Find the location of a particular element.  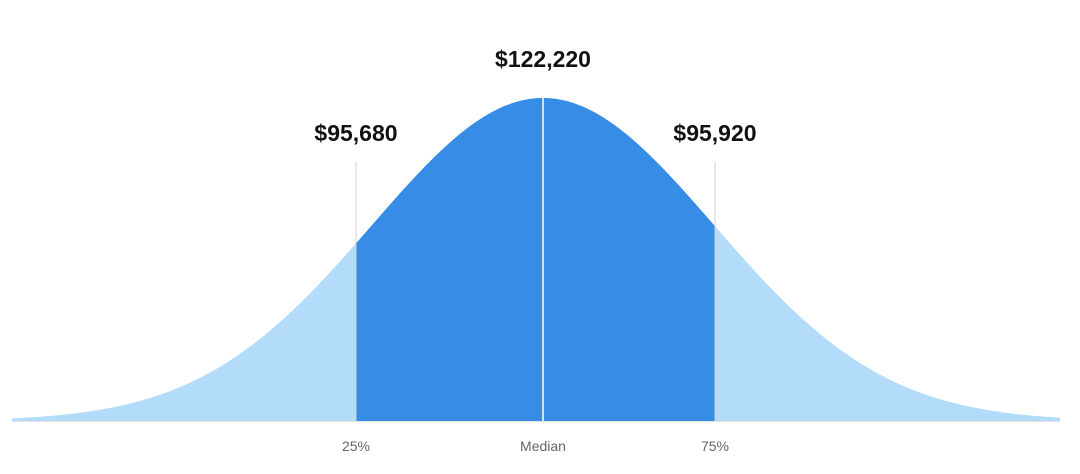

category-label: Median is located at coordinates (543, 446).